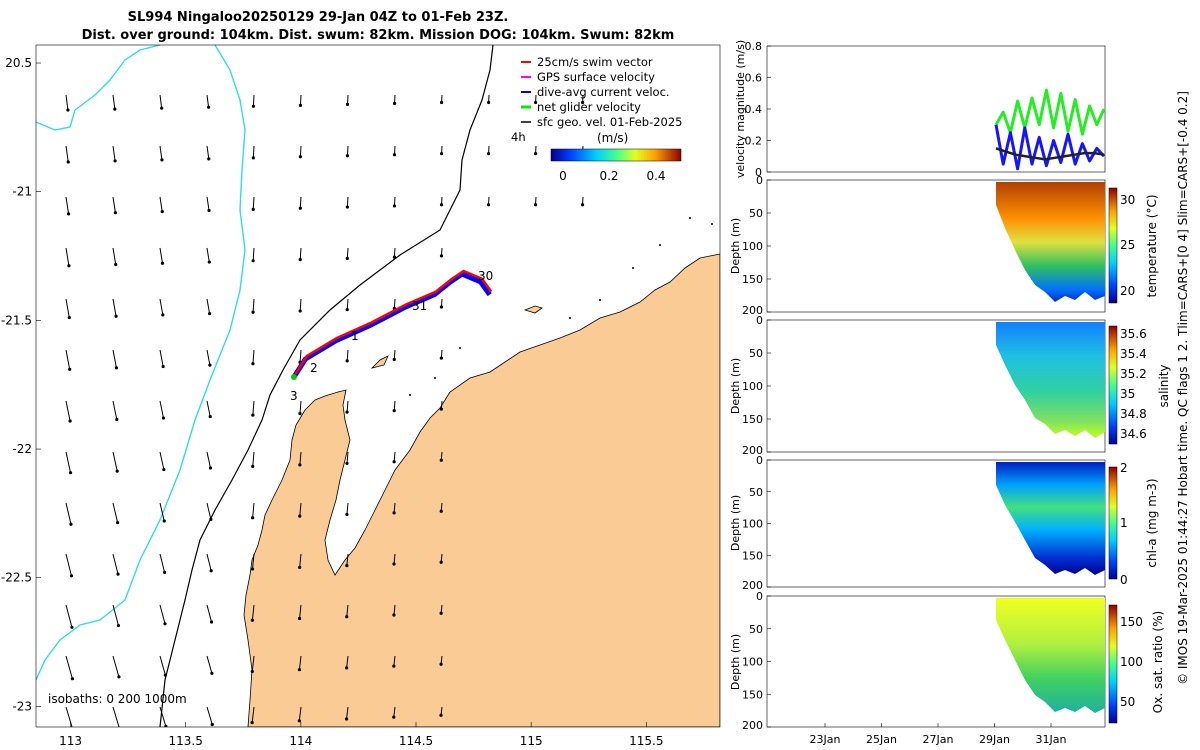  What do you see at coordinates (1158, 662) in the screenshot?
I see `oxygen-cbar-label: Ox. sat. ratio (%)` at bounding box center [1158, 662].